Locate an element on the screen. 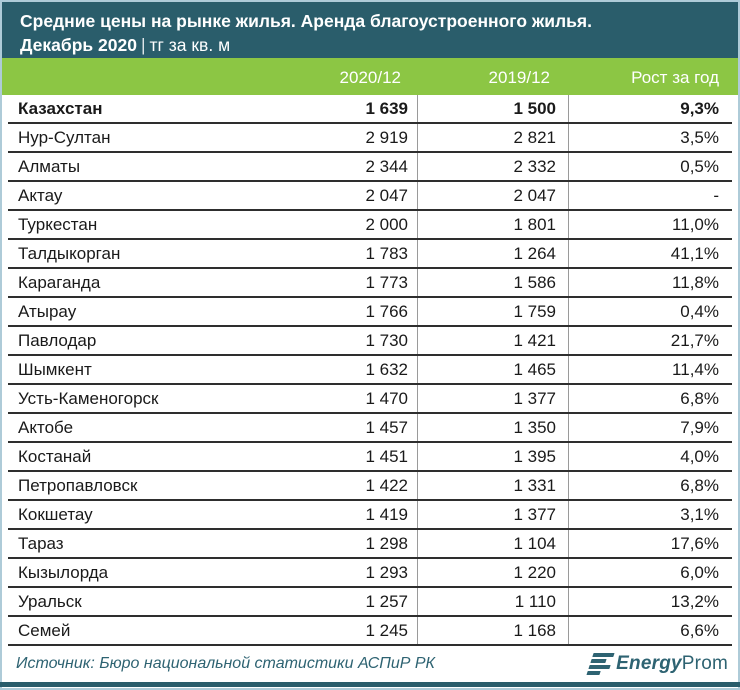 The image size is (740, 690). table-row: Алматы 2 344 2 332 0,5% is located at coordinates (370, 167).